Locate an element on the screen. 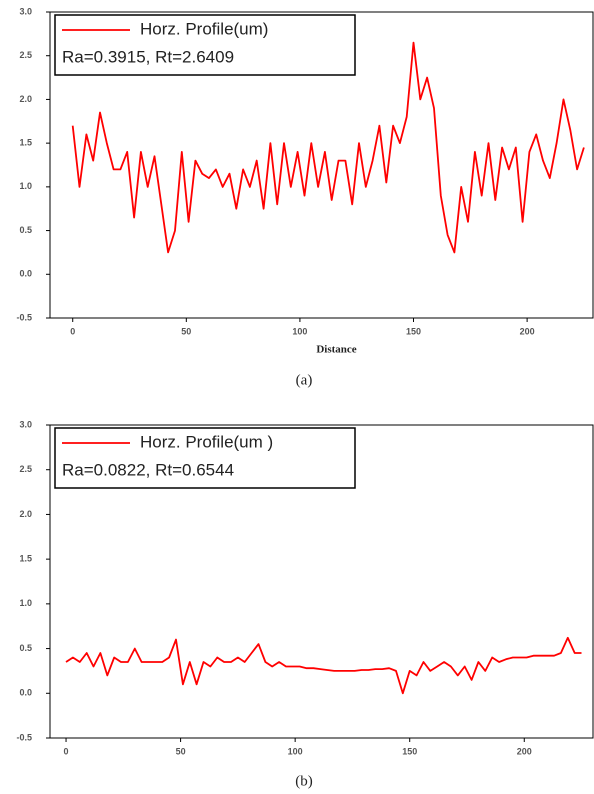 This screenshot has height=794, width=594. annotation: Ra=0.0822, Rt=0.6544 is located at coordinates (148, 469).